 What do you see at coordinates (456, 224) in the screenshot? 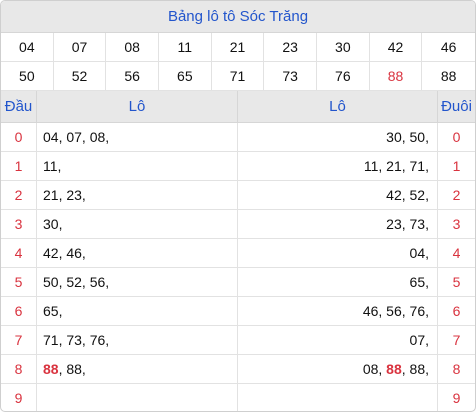
I see `duoi-digit: 3` at bounding box center [456, 224].